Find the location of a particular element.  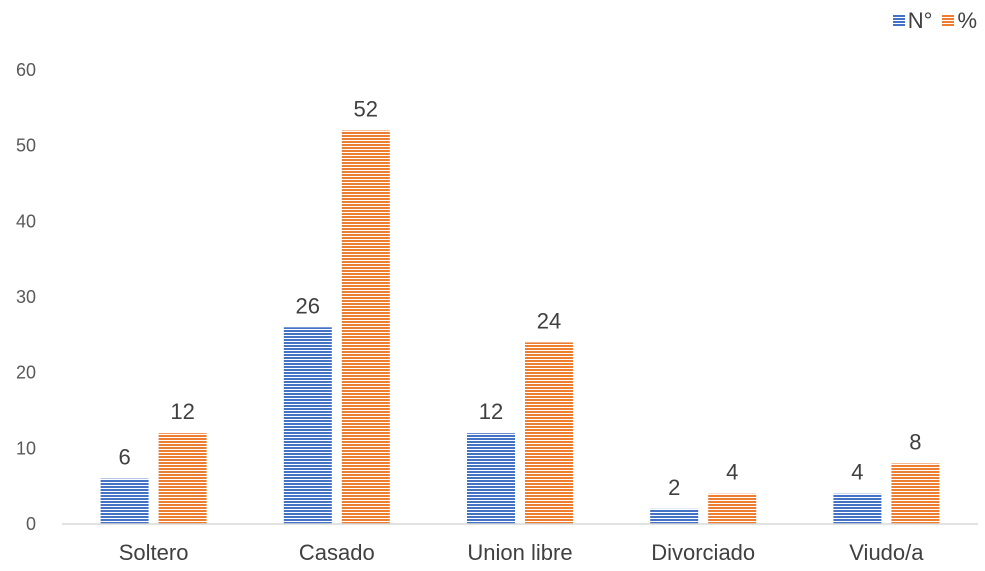

data-label: 8 is located at coordinates (915, 441).